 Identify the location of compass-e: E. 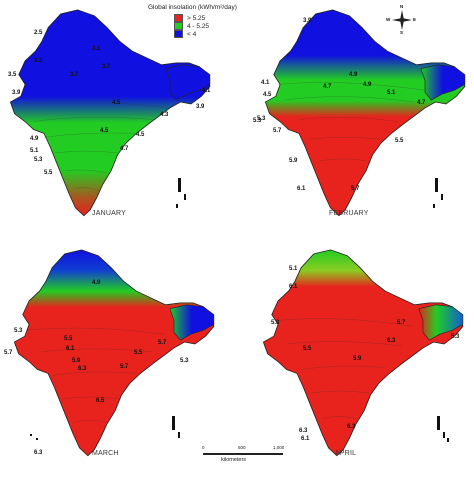
(415, 19).